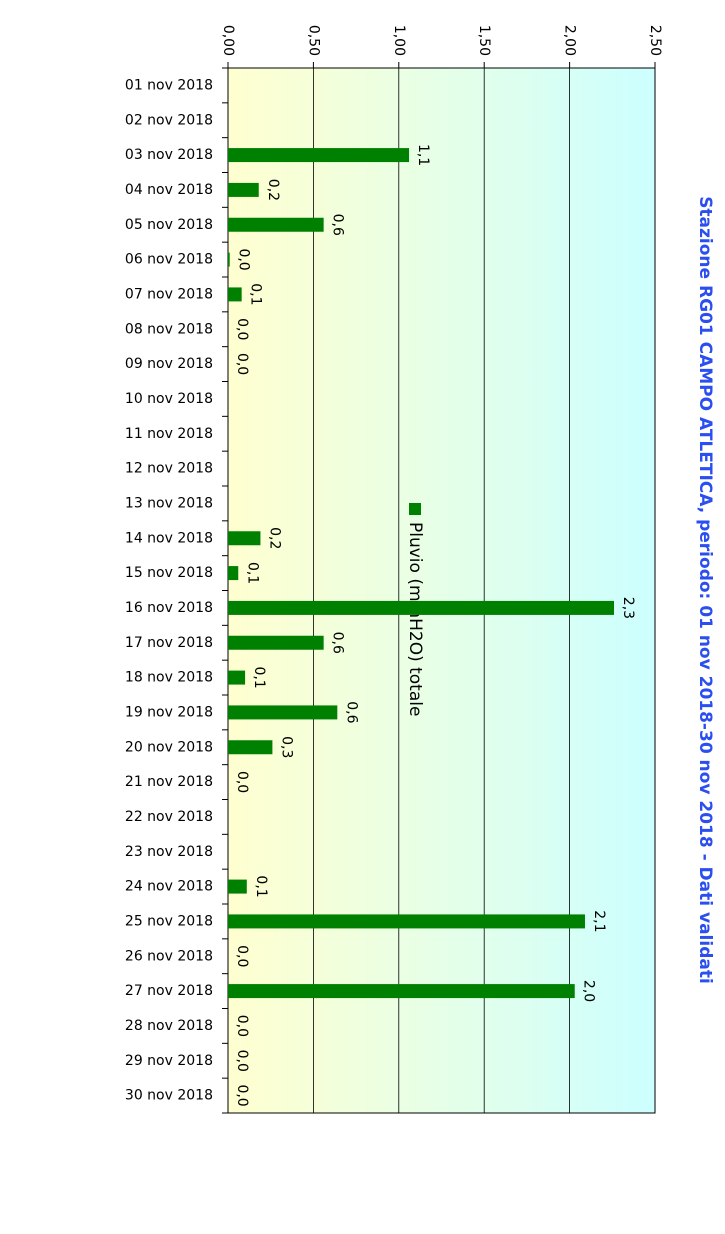  I want to click on y-tick-label: 12 nov 2018, so click(169, 469).